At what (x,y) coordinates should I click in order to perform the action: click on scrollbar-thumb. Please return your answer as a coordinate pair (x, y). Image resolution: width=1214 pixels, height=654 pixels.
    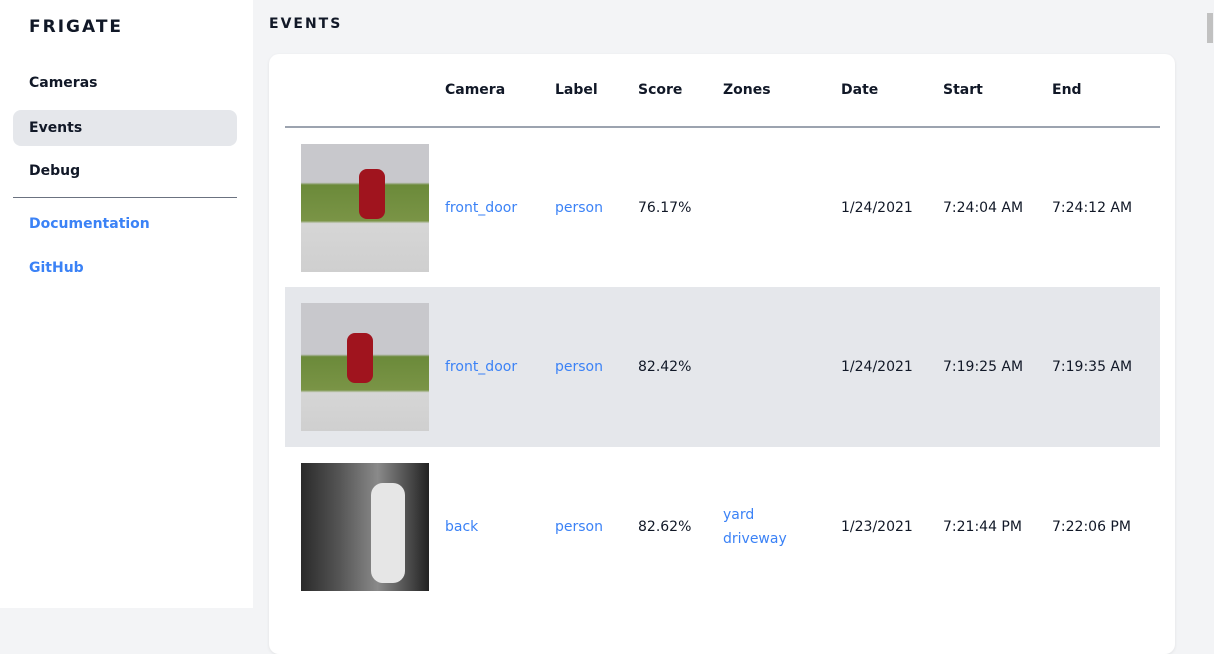
    Looking at the image, I should click on (1210, 28).